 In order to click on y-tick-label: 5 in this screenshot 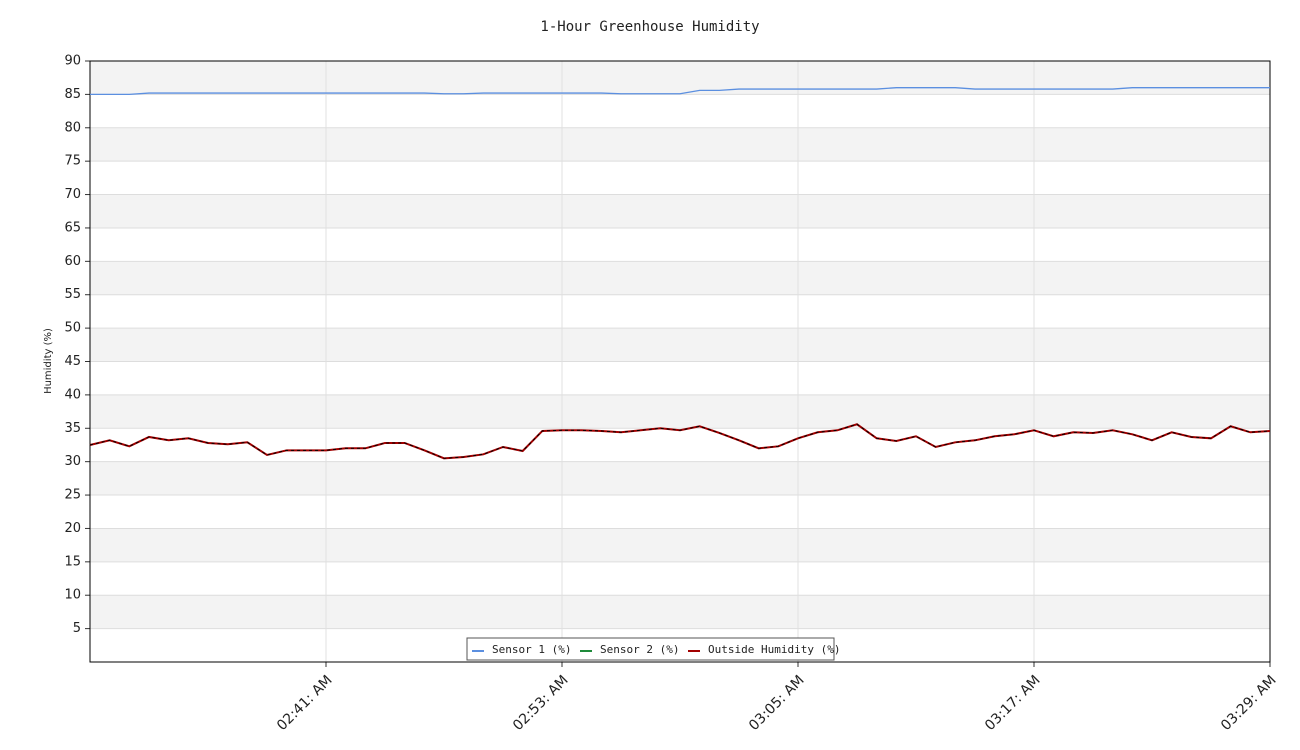, I will do `click(77, 628)`.